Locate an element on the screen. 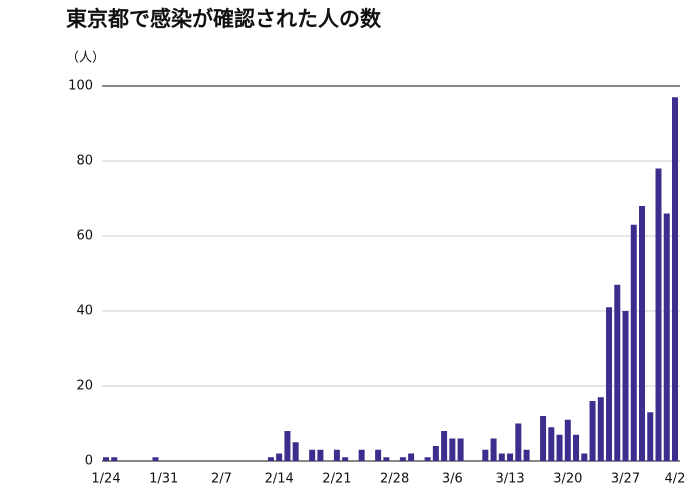 This screenshot has height=504, width=695. y-tick-label: 80 is located at coordinates (84, 161).